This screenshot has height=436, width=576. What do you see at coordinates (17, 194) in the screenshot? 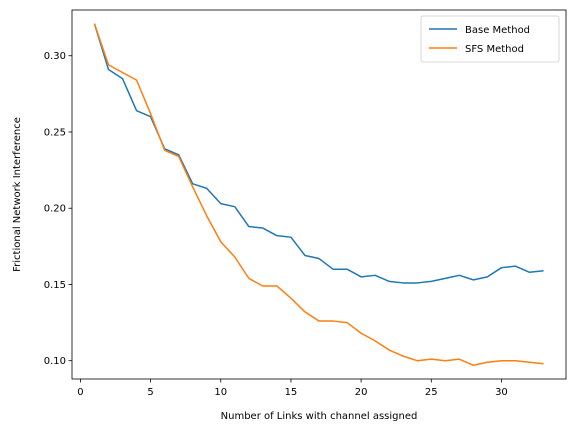
I see `y-axis-label: Frictional Network Interference` at bounding box center [17, 194].